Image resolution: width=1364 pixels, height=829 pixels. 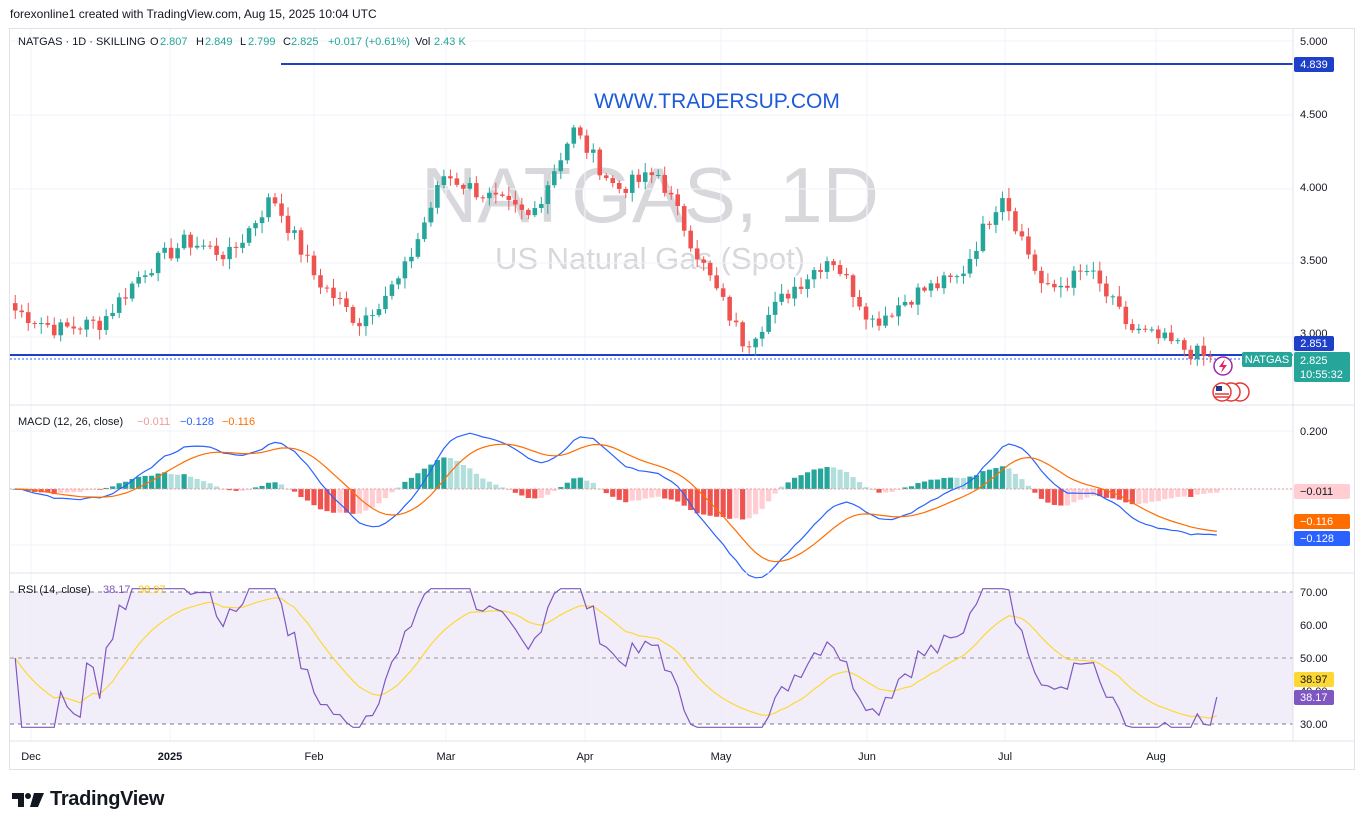 I want to click on watermark-subtitle: US Natural Gas (Spot), so click(x=650, y=258).